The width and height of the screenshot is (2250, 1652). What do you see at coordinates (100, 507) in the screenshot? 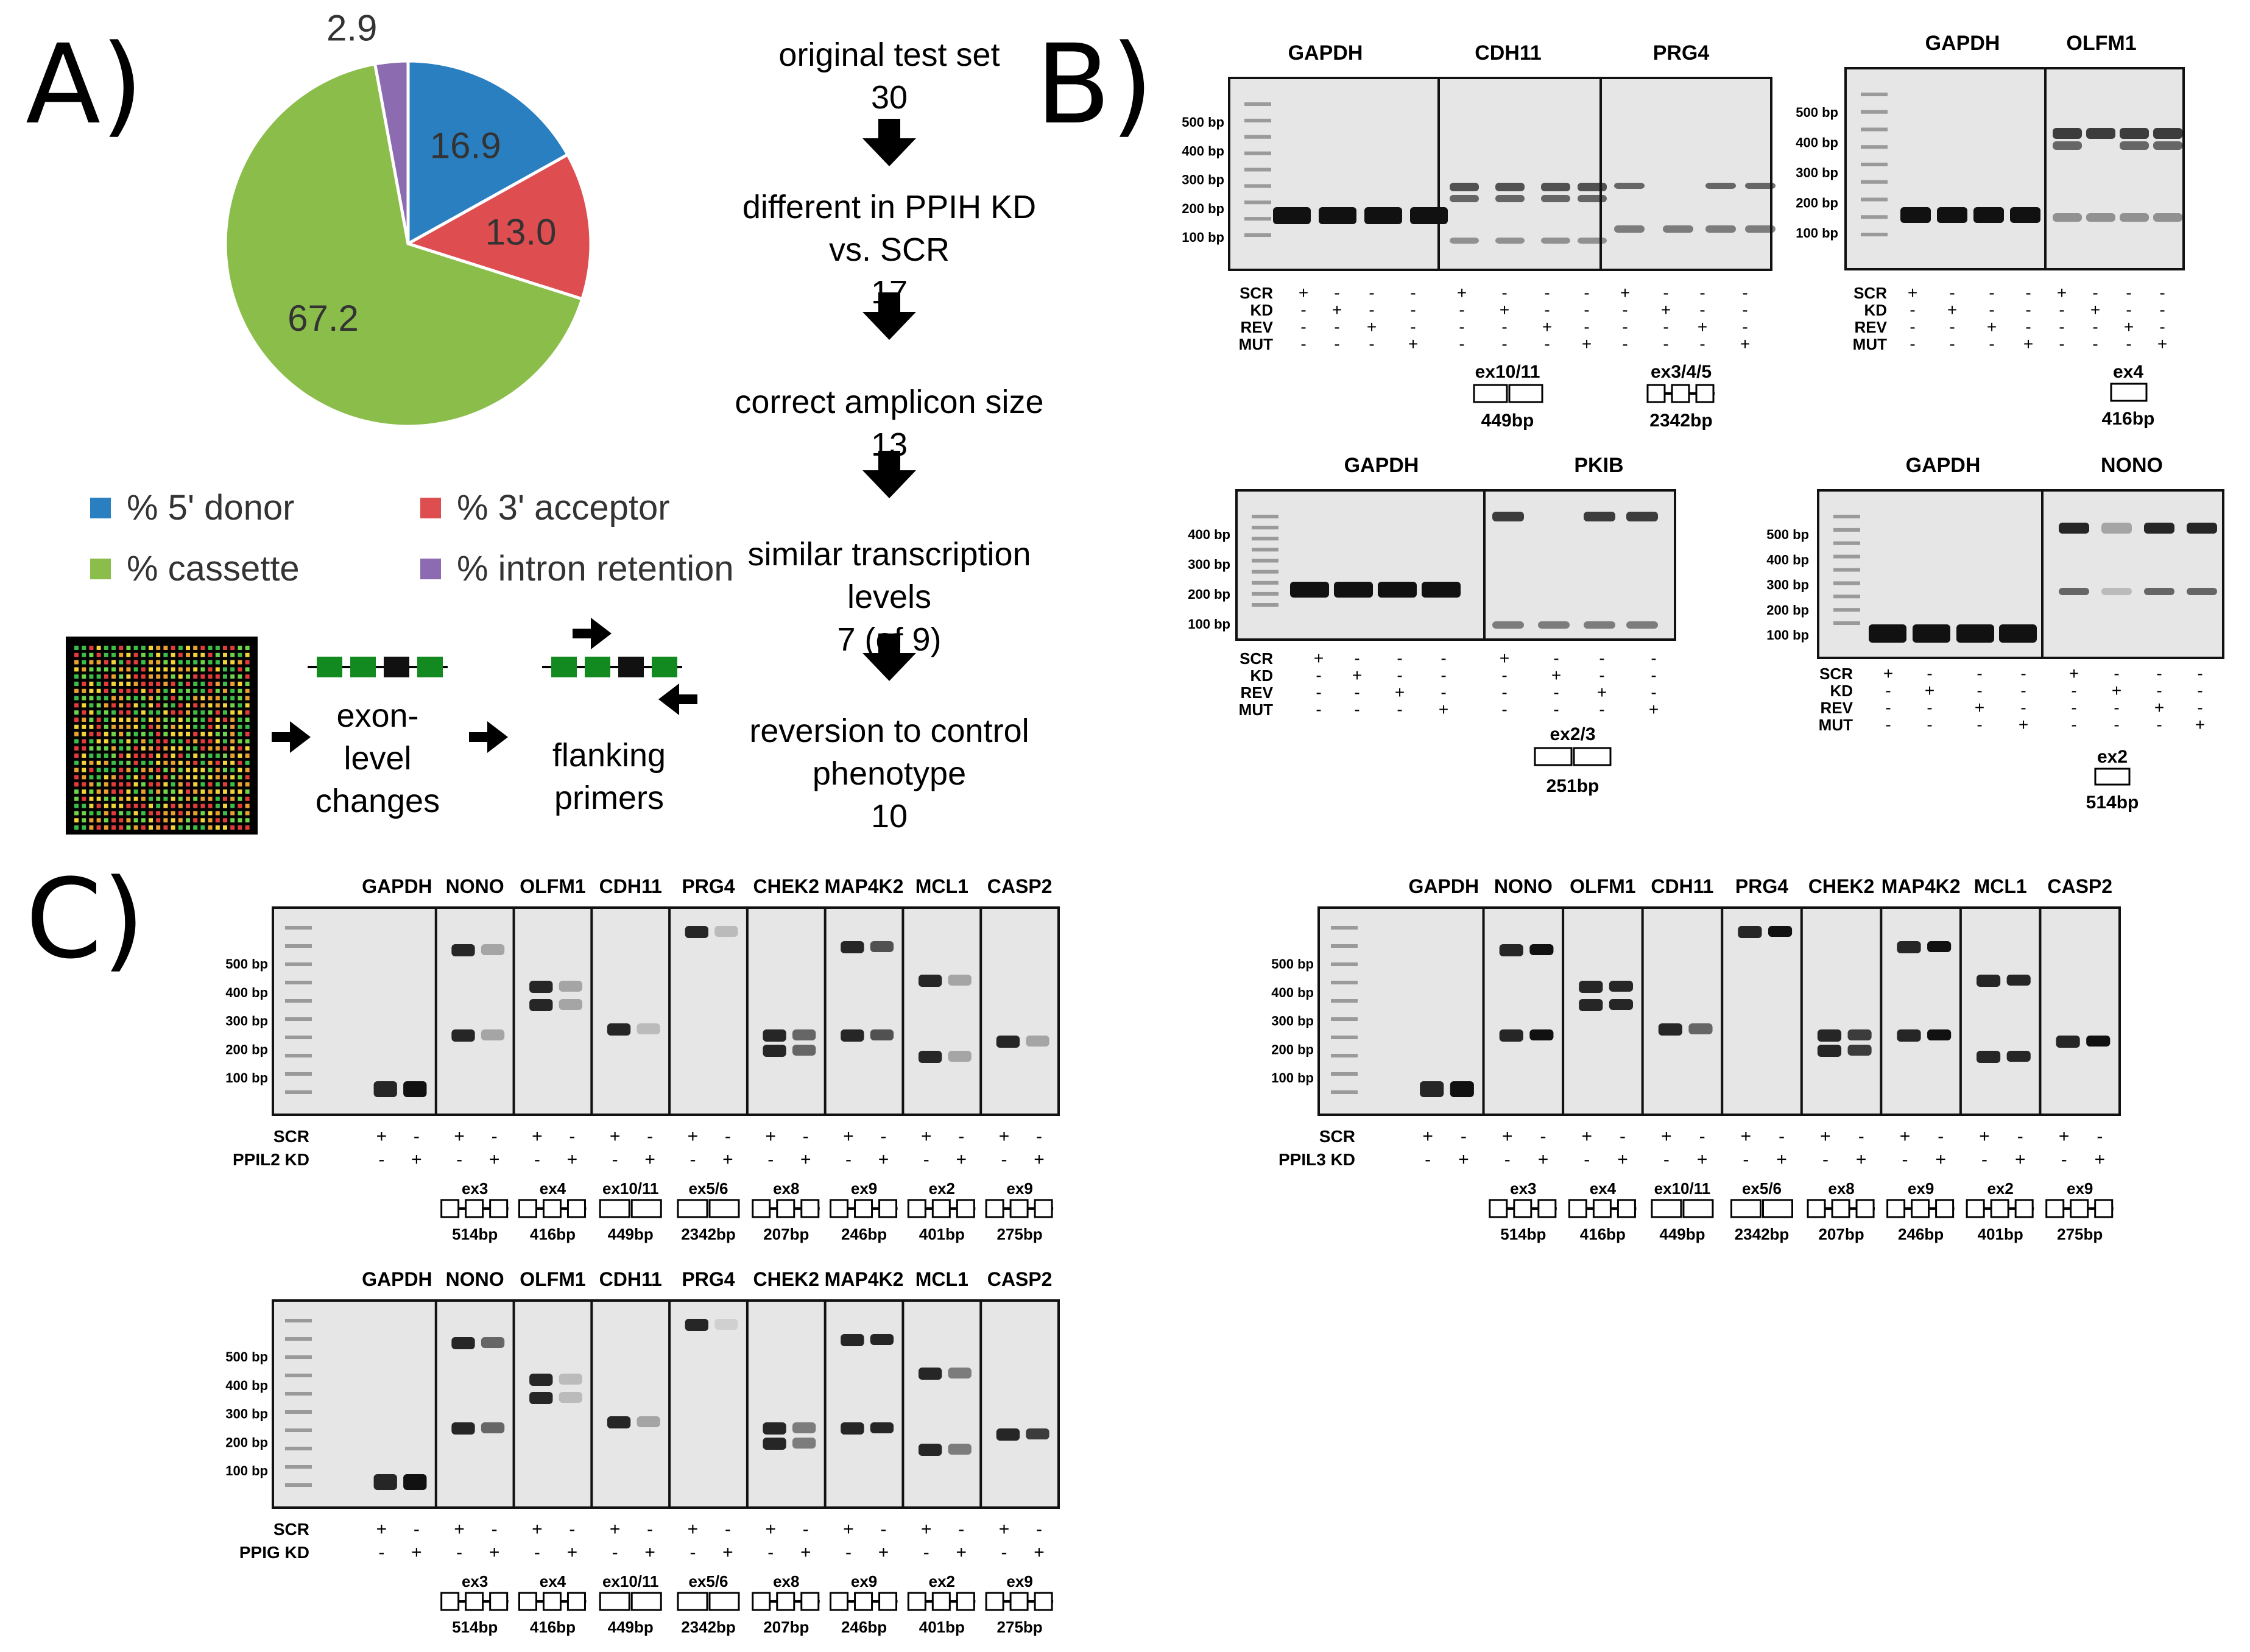
I see `legend-swatch-donor` at bounding box center [100, 507].